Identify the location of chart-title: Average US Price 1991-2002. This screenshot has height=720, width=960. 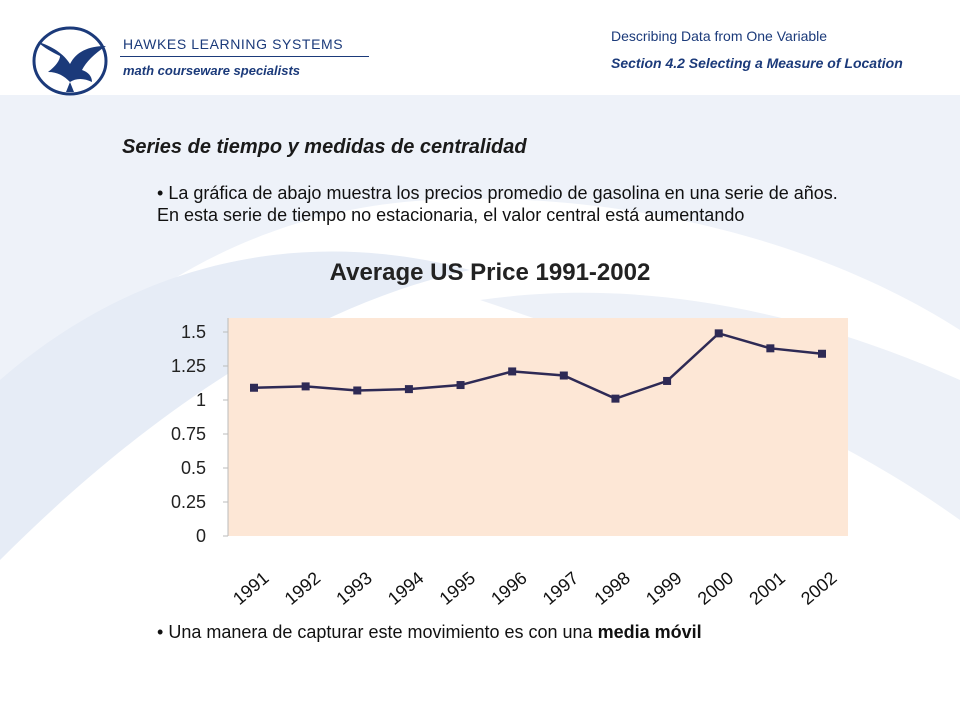
(490, 272).